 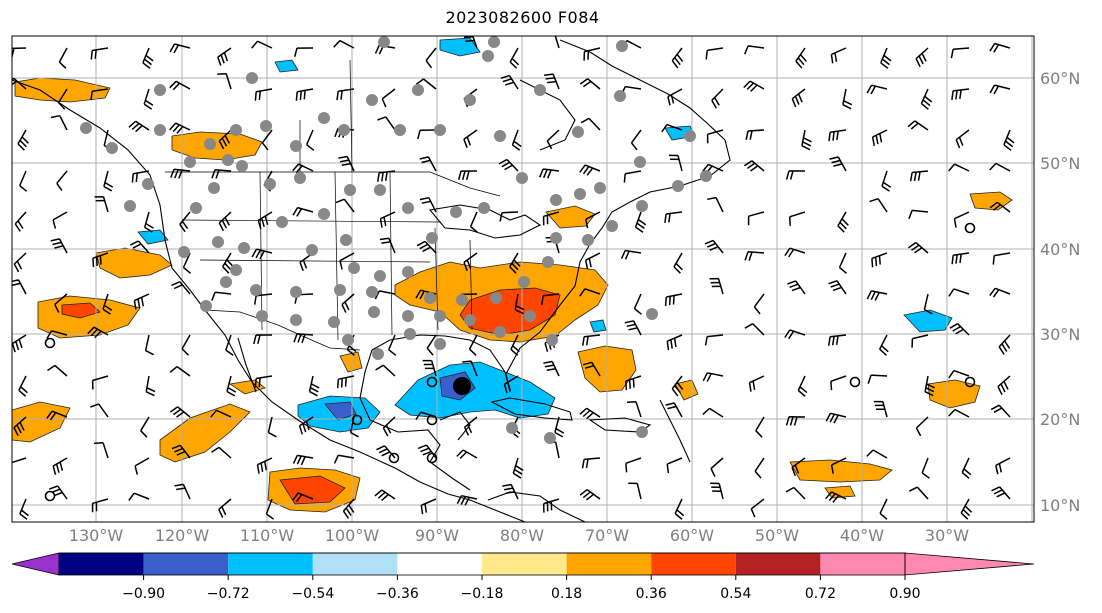 I want to click on map-title: 2023082600 F084, so click(x=522, y=17).